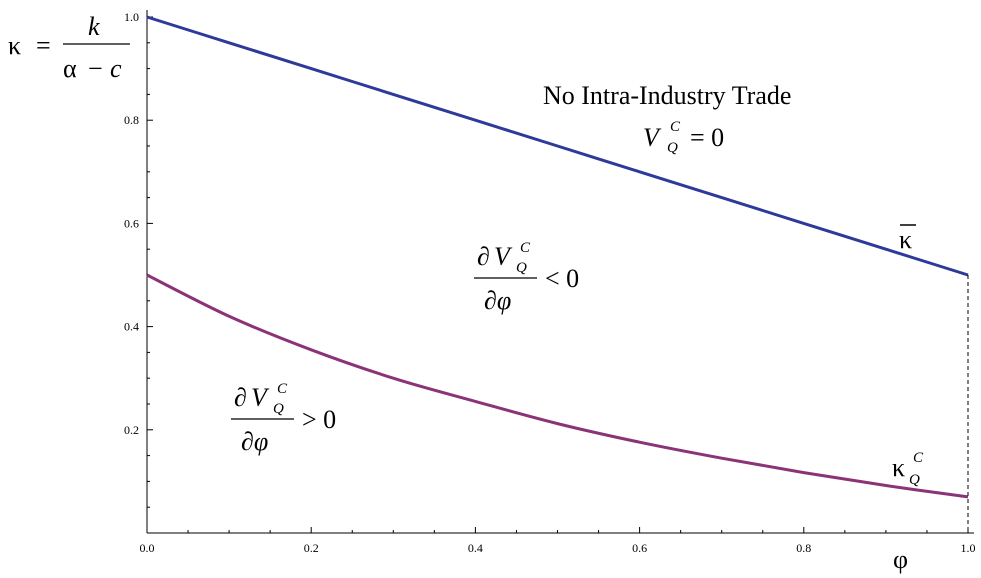 The height and width of the screenshot is (578, 981). What do you see at coordinates (131, 120) in the screenshot?
I see `y-tick-label: 0.8` at bounding box center [131, 120].